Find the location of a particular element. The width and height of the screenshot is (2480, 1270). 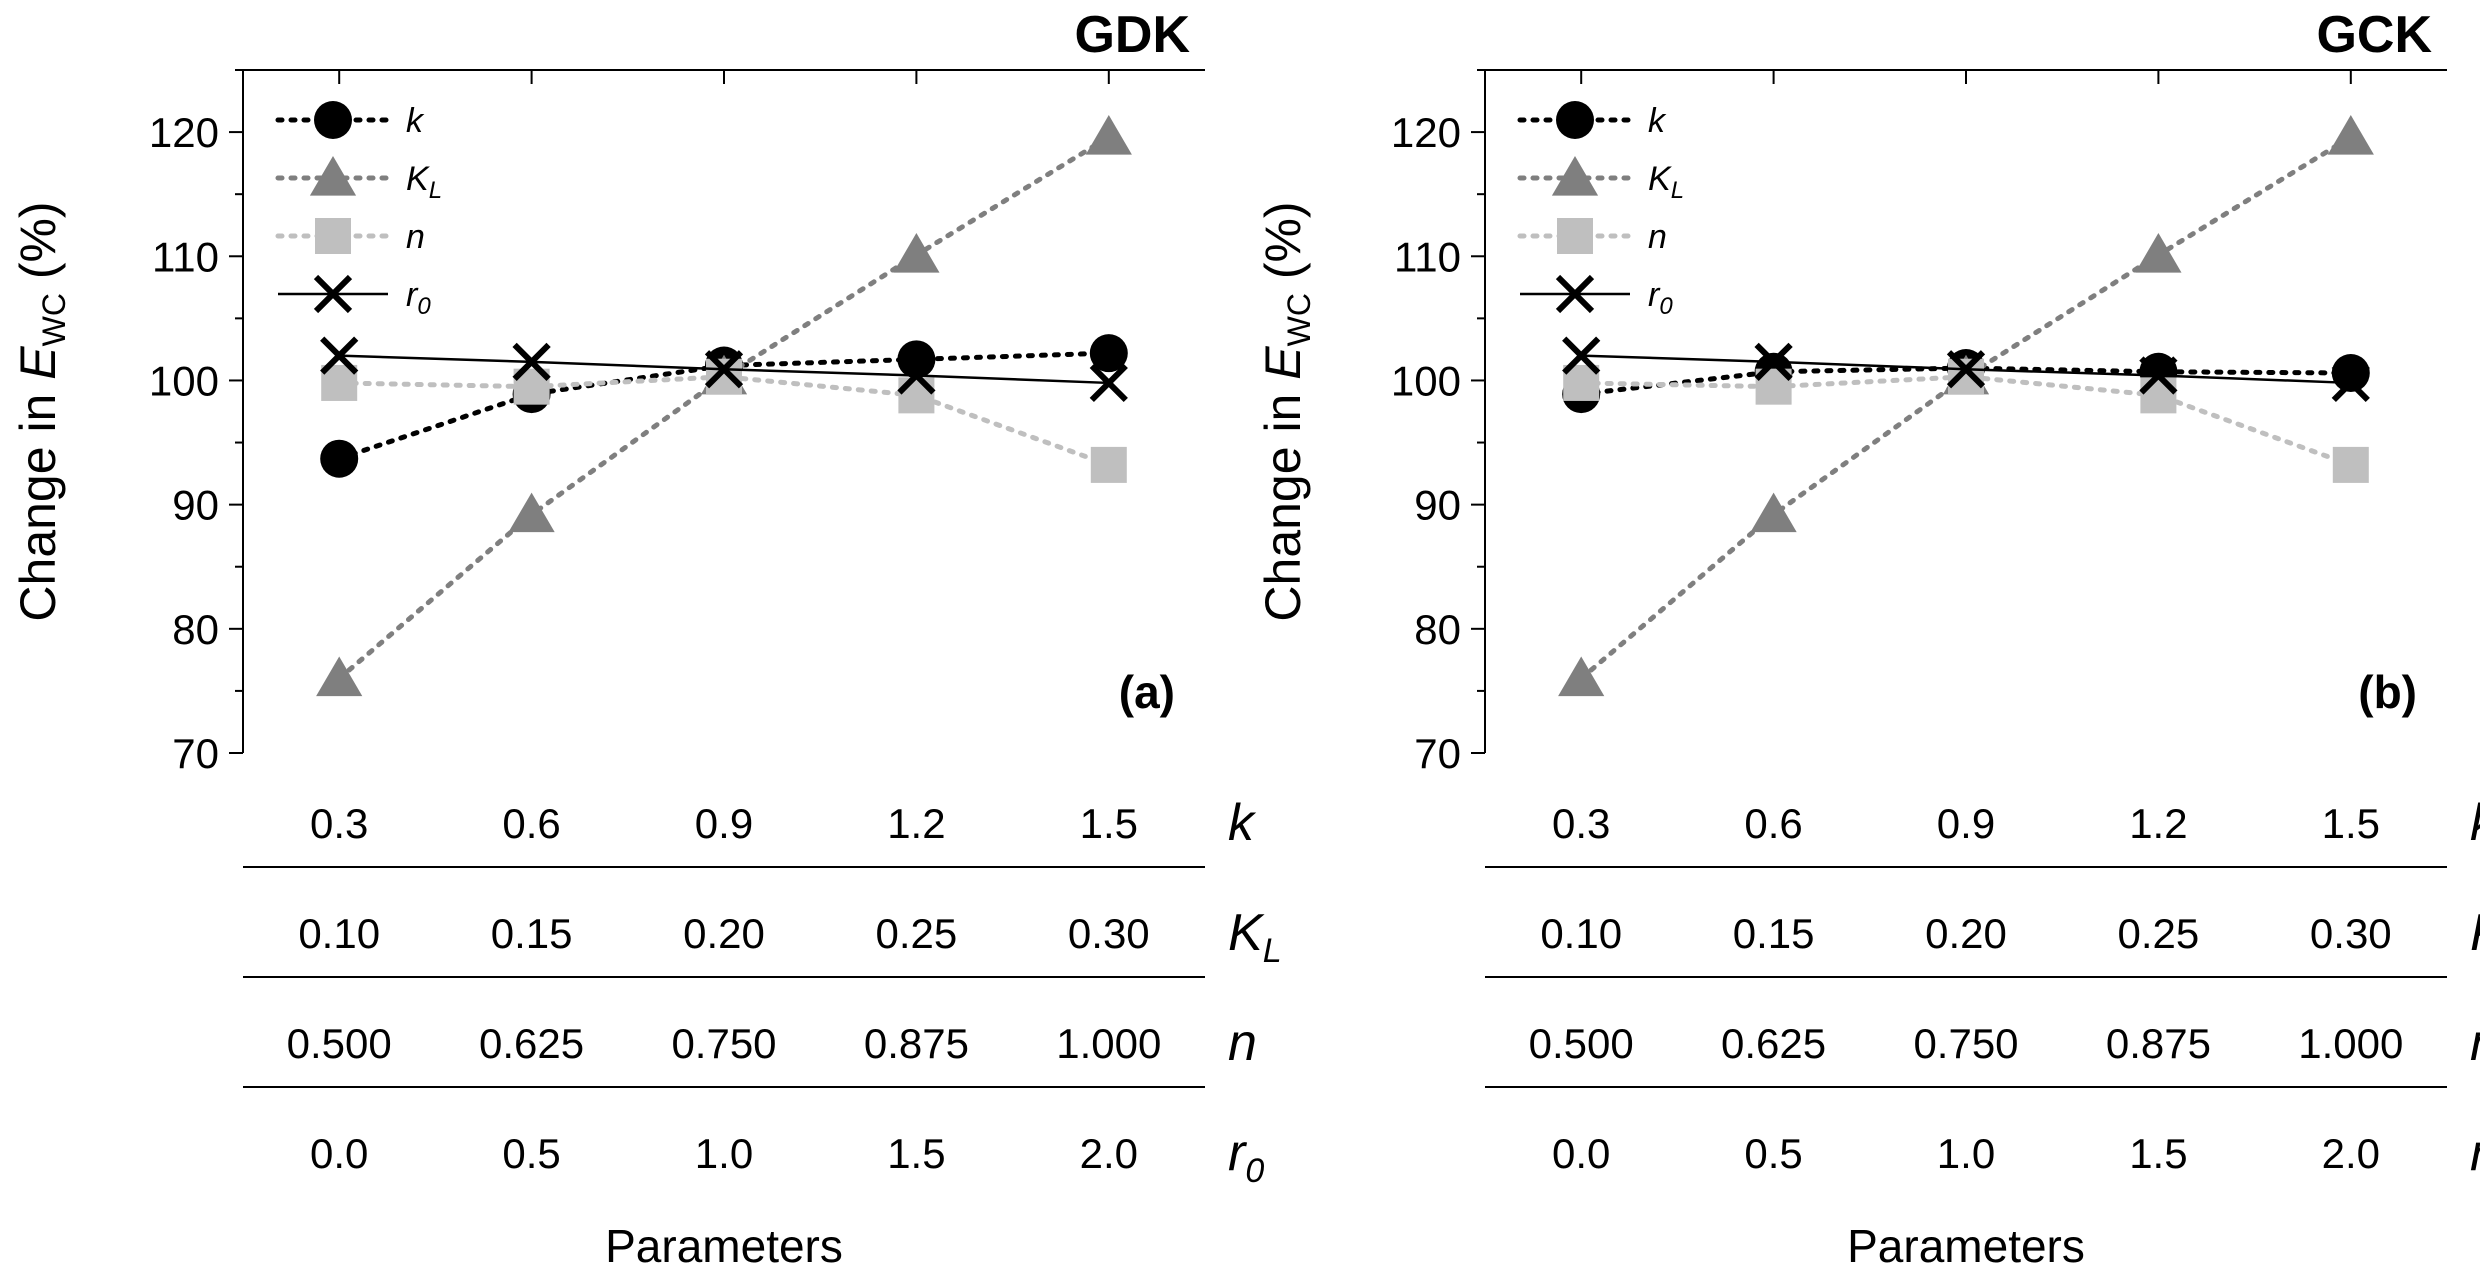

panel-label: (b) is located at coordinates (2387, 692).